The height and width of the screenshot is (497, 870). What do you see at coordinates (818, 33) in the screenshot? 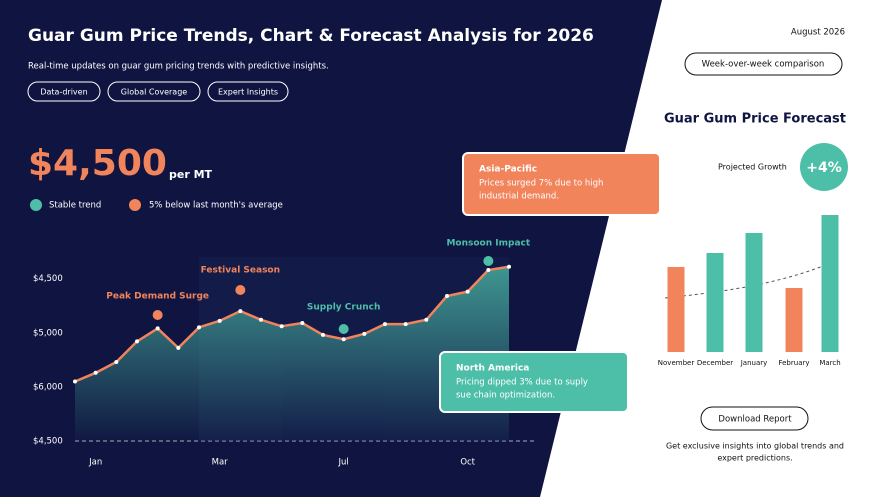
I see `date: August 2026` at bounding box center [818, 33].